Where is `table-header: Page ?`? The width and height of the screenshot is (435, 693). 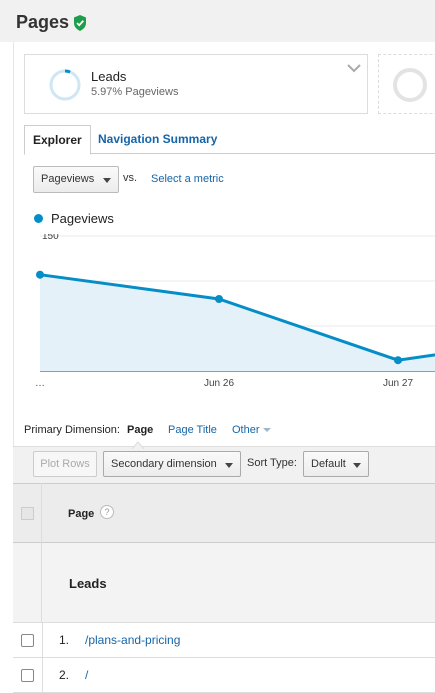 table-header: Page ? is located at coordinates (224, 513).